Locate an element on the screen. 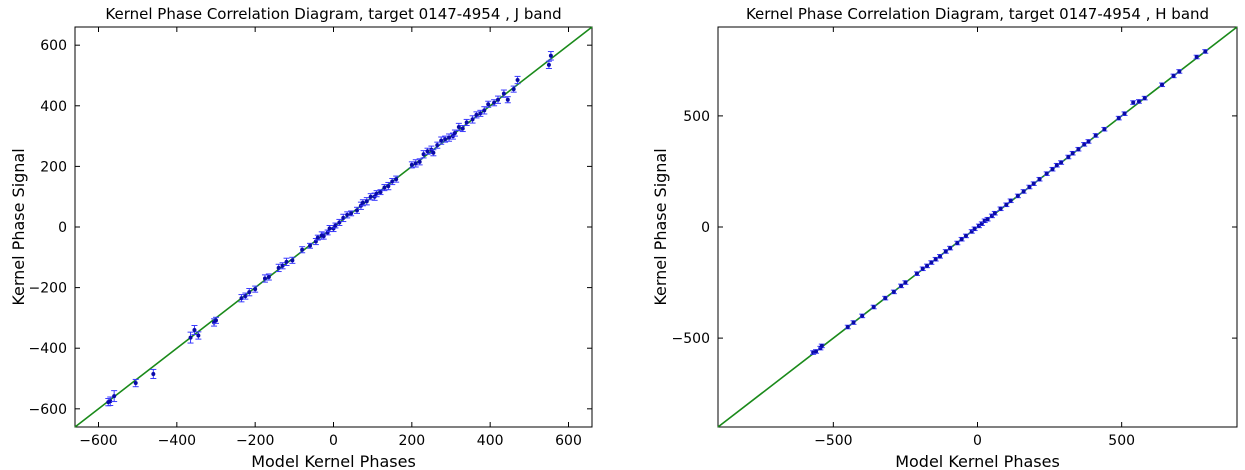  y-tick-label: −600 is located at coordinates (48, 410).